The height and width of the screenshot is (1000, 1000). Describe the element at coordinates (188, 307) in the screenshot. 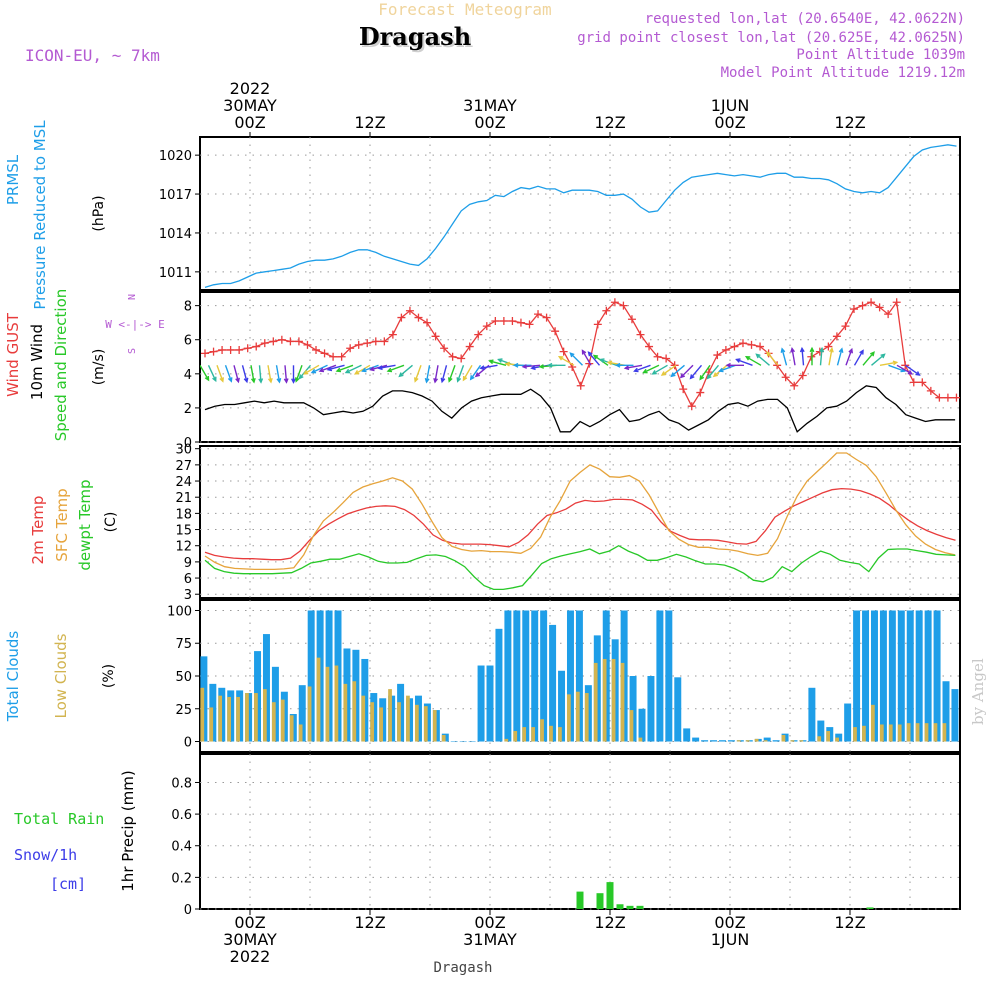

I see `y-tick-label: 8` at that location.